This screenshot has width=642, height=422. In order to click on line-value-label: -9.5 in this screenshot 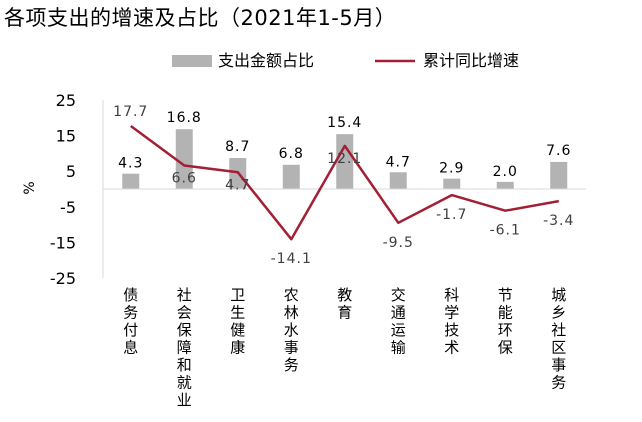, I will do `click(398, 243)`.